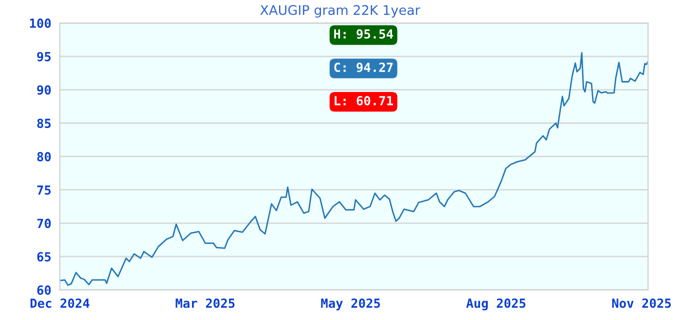  I want to click on x-tick-label: Dec 2024, so click(60, 303).